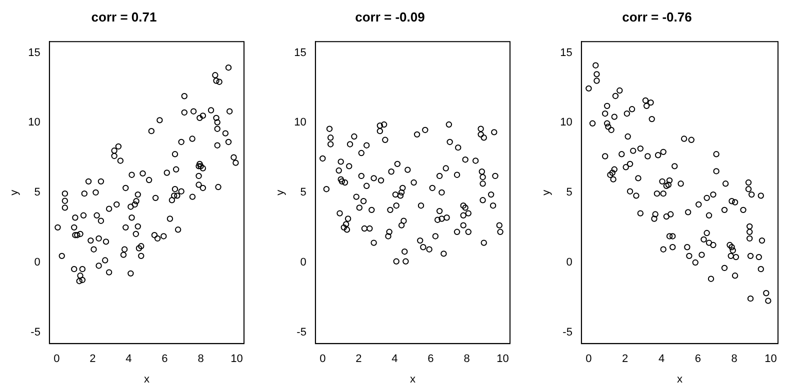 This screenshot has width=800, height=392. I want to click on chart-title: corr = -0.76, so click(657, 16).